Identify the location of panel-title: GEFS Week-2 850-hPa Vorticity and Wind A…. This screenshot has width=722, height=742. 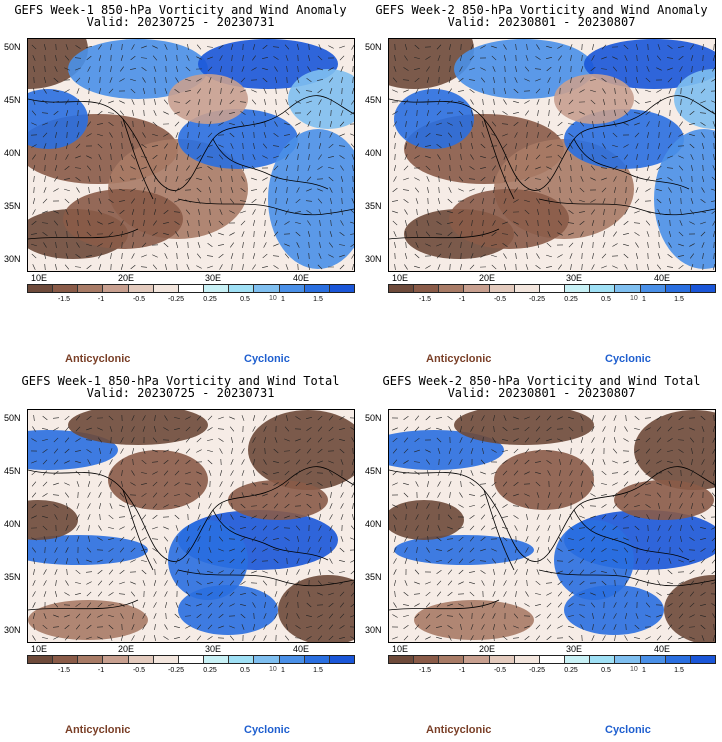
(541, 10).